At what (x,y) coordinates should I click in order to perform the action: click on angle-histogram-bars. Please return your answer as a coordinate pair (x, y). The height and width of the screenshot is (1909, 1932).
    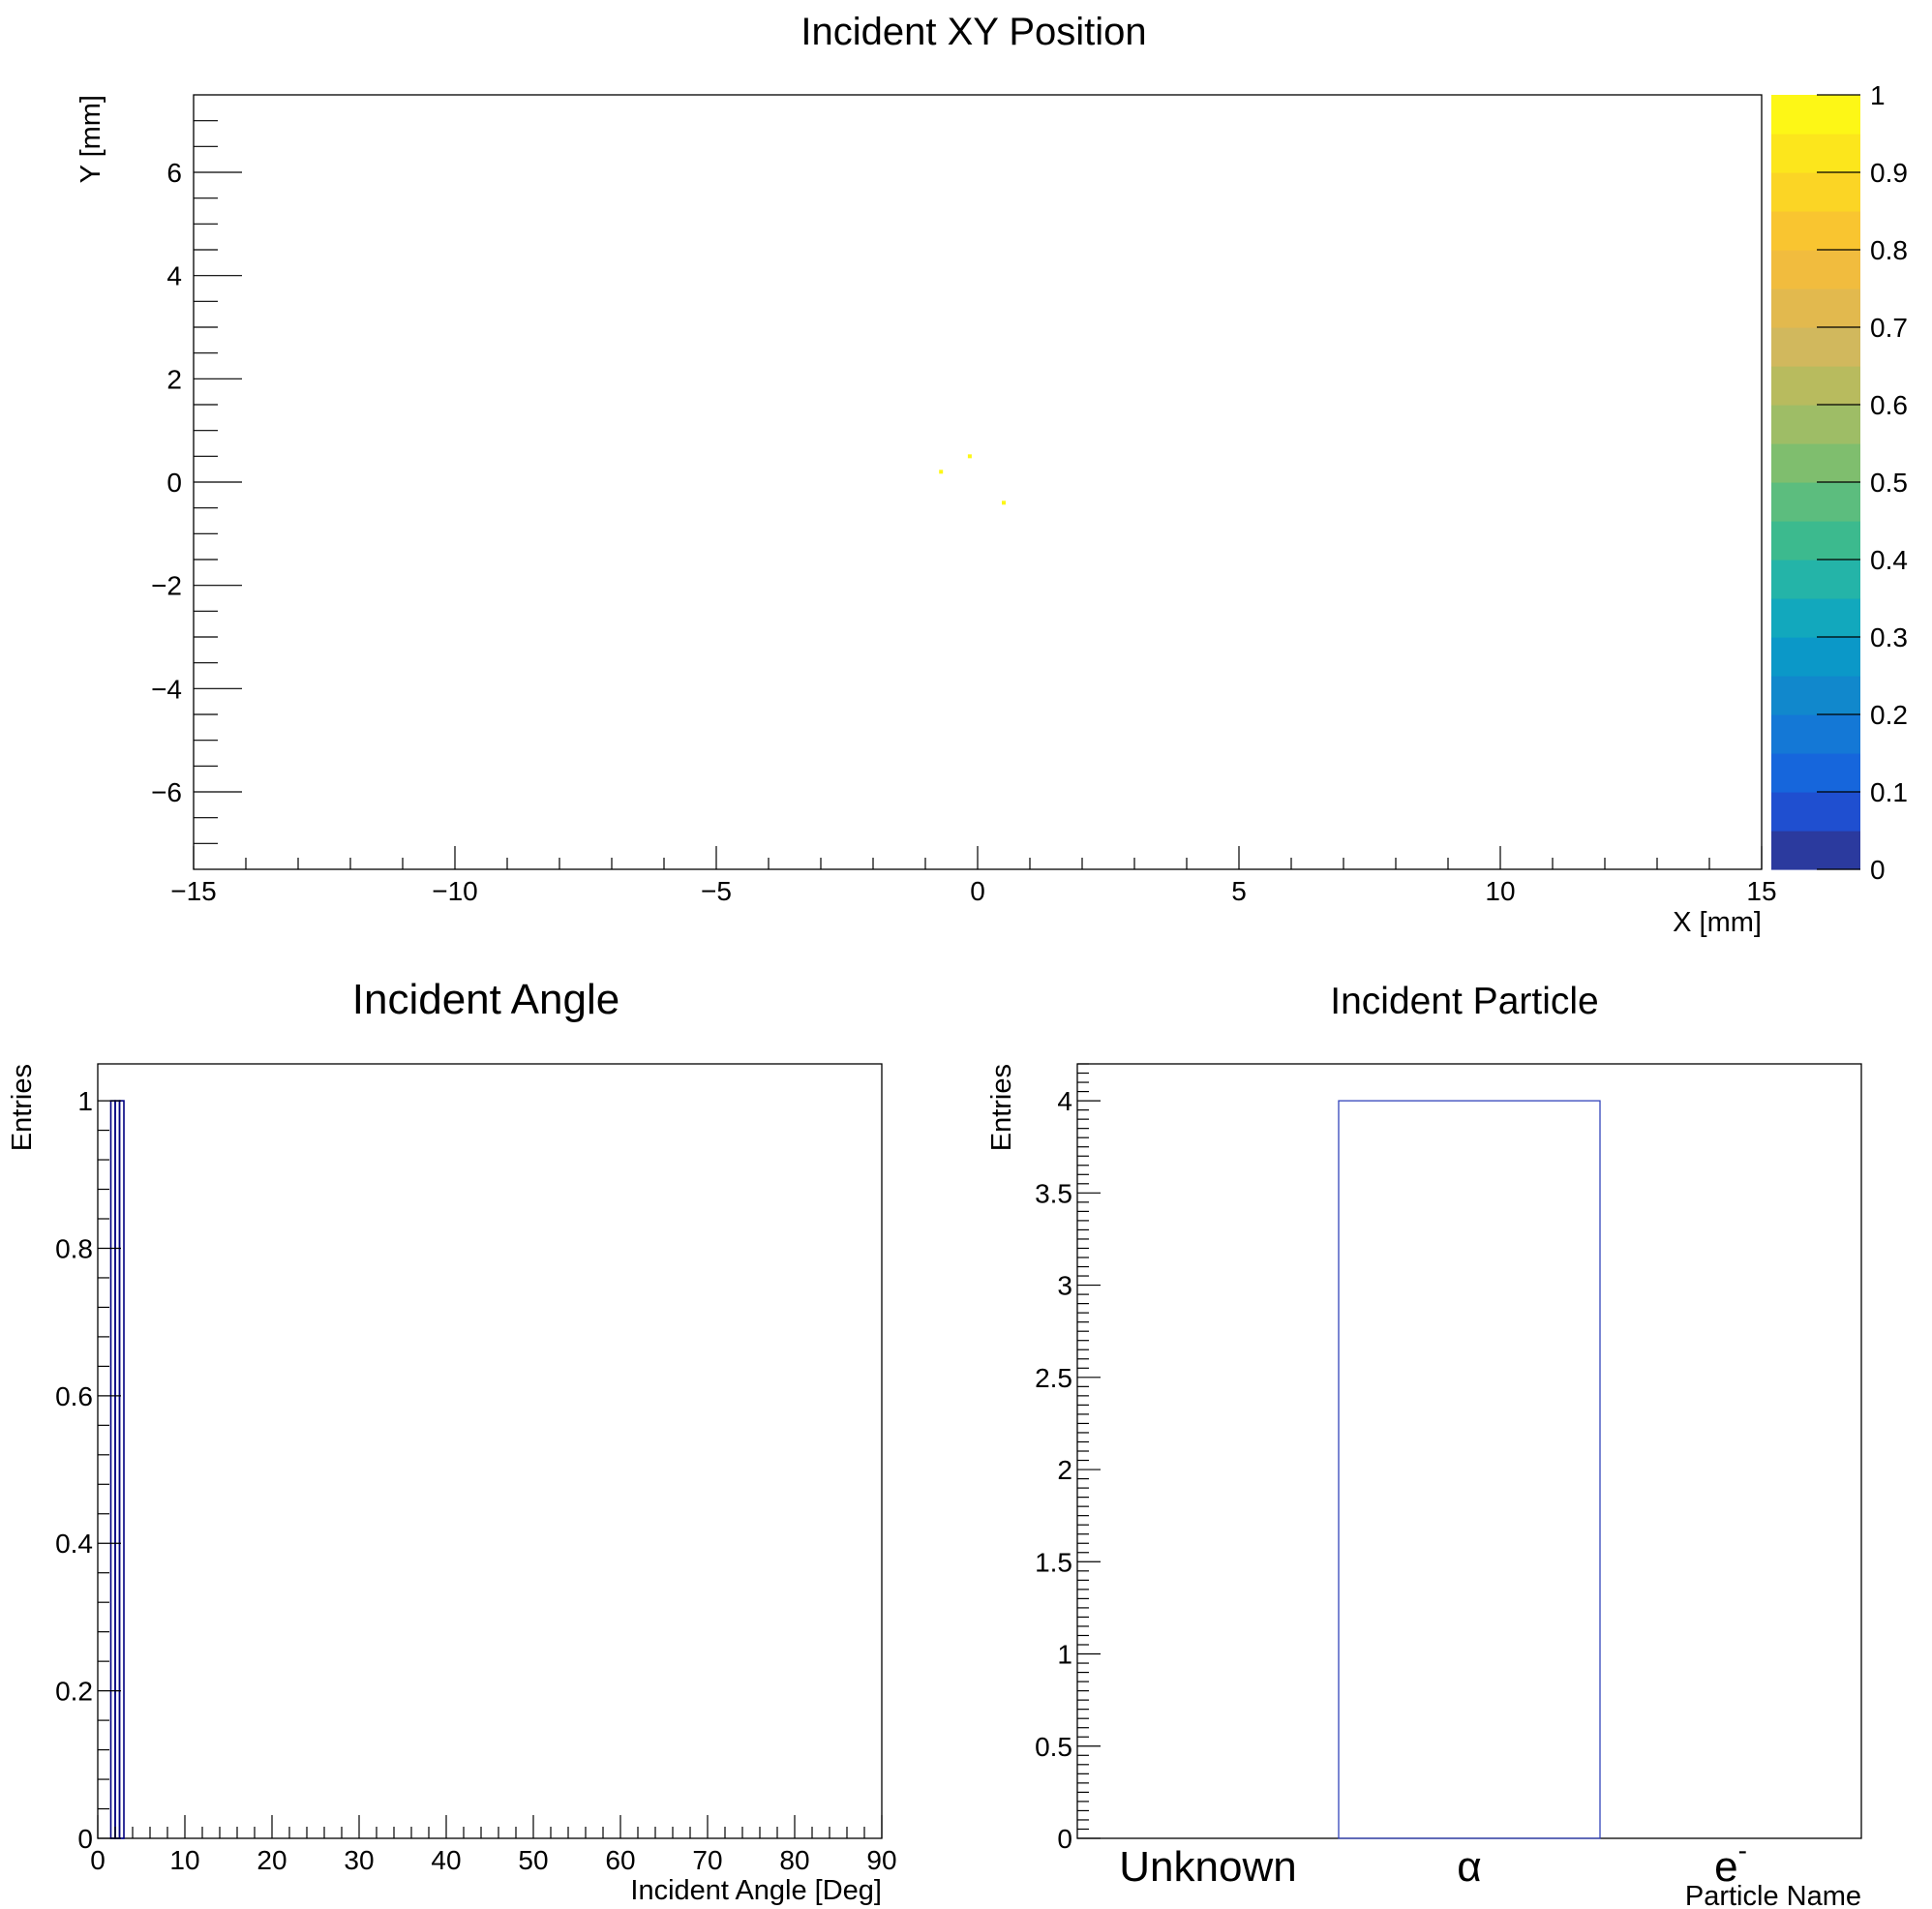
    Looking at the image, I should click on (117, 1469).